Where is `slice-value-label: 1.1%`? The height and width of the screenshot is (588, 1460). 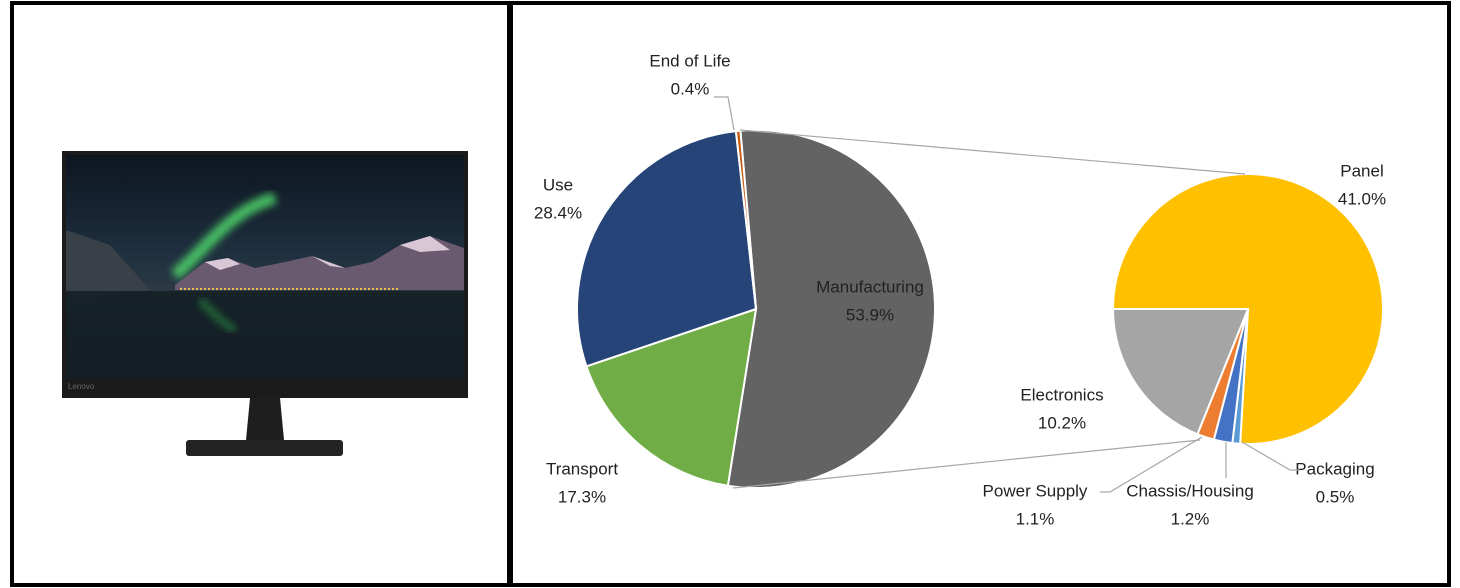 slice-value-label: 1.1% is located at coordinates (1035, 518).